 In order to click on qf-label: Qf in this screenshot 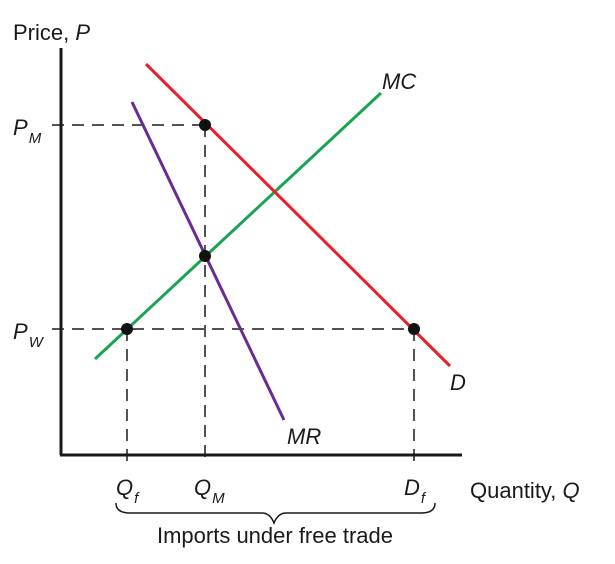, I will do `click(128, 491)`.